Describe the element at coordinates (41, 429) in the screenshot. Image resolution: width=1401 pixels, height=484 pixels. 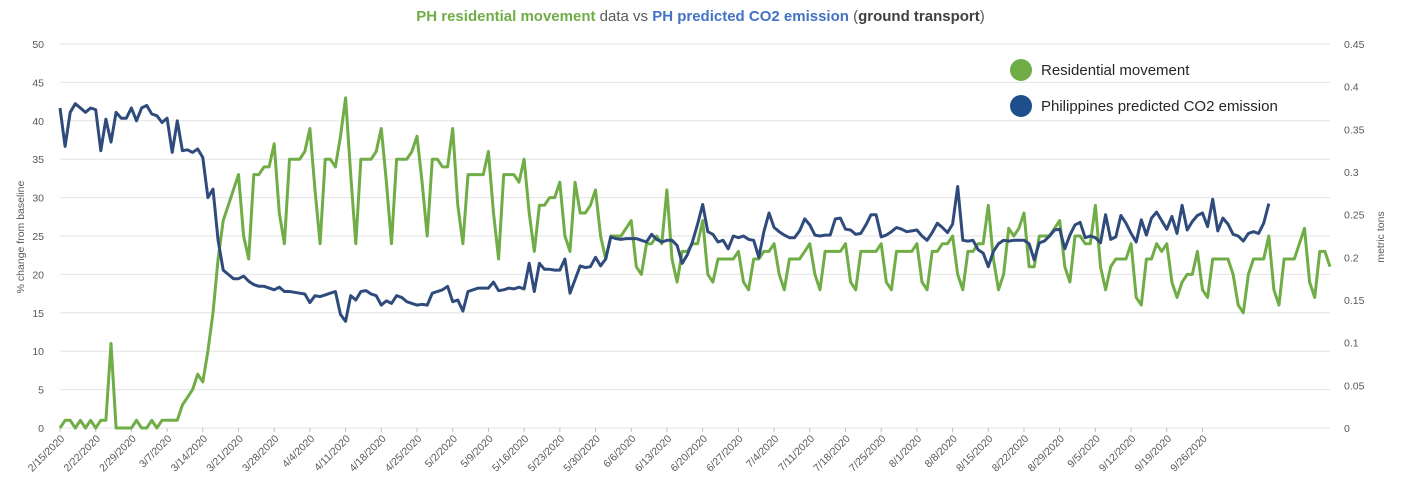
I see `y-tick-label: 0` at that location.